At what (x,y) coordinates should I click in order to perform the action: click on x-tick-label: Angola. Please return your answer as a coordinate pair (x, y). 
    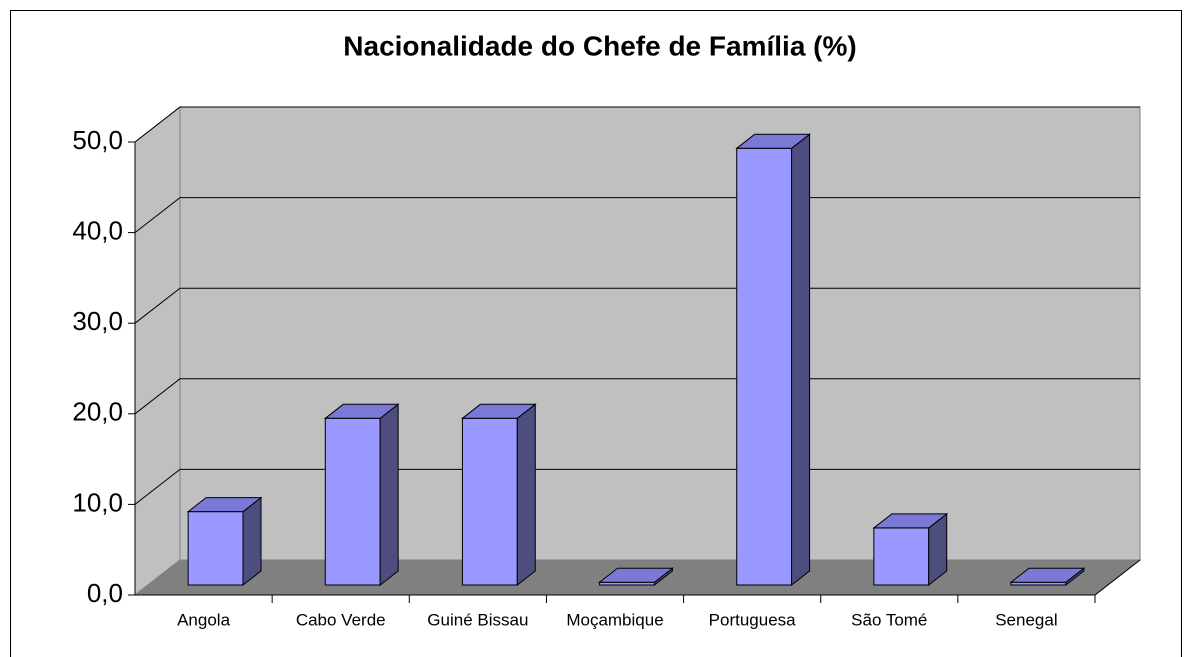
    Looking at the image, I should click on (203, 619).